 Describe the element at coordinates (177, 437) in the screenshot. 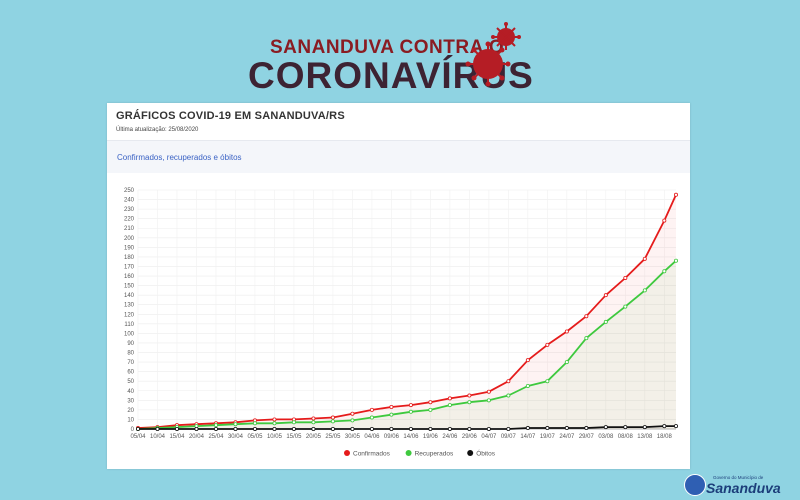

I see `x-tick-label: 15/04` at that location.